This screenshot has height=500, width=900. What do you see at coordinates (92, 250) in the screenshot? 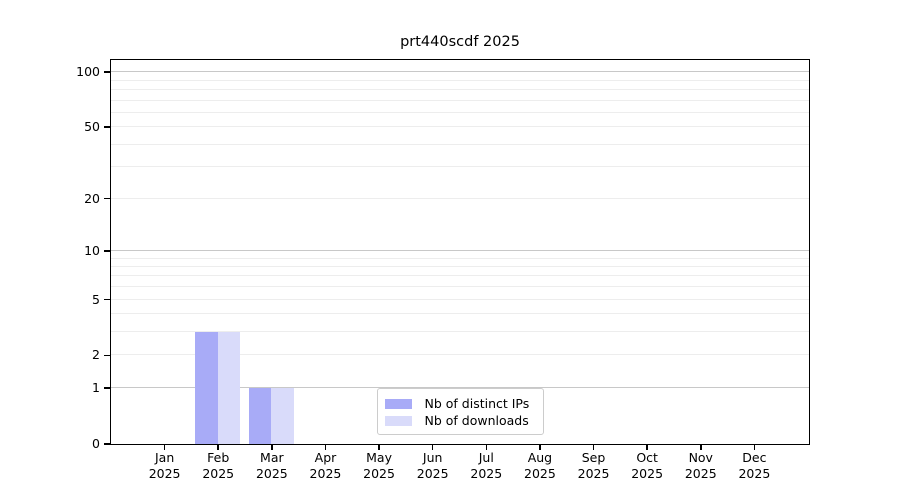
I see `y-tick-label: 10` at bounding box center [92, 250].